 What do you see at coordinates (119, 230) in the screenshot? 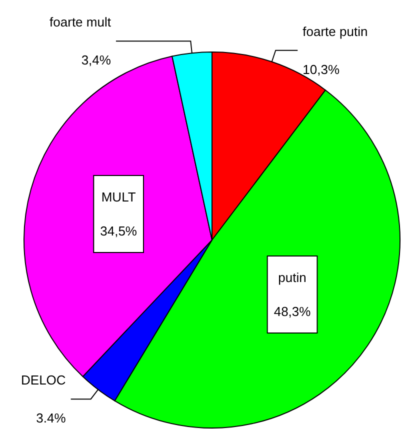
I see `data-label: 34,5%` at bounding box center [119, 230].